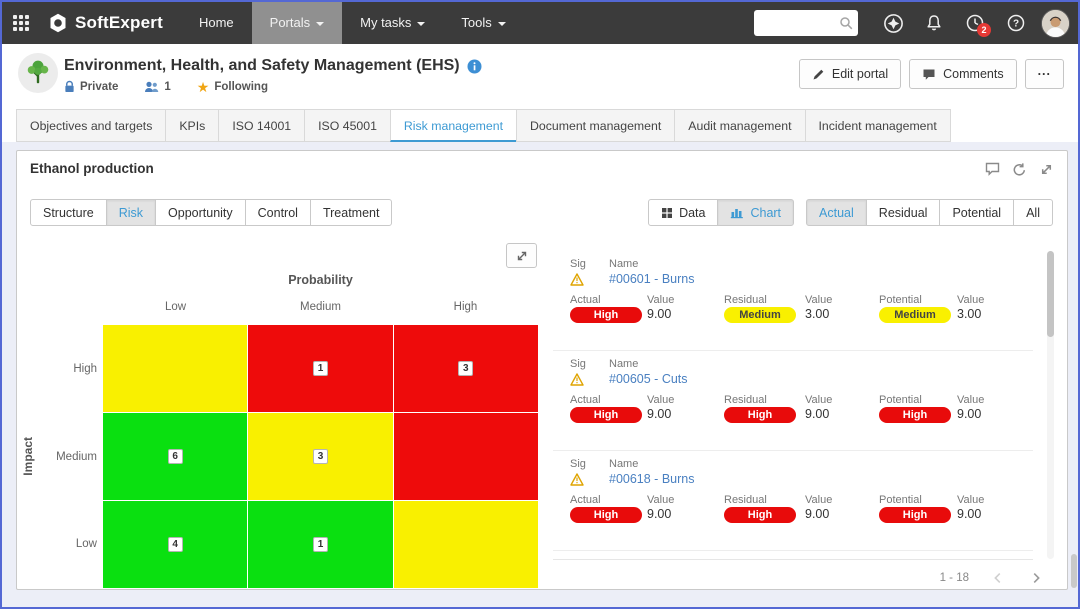  Describe the element at coordinates (977, 212) in the screenshot. I see `filter-potential-button: Potential` at that location.